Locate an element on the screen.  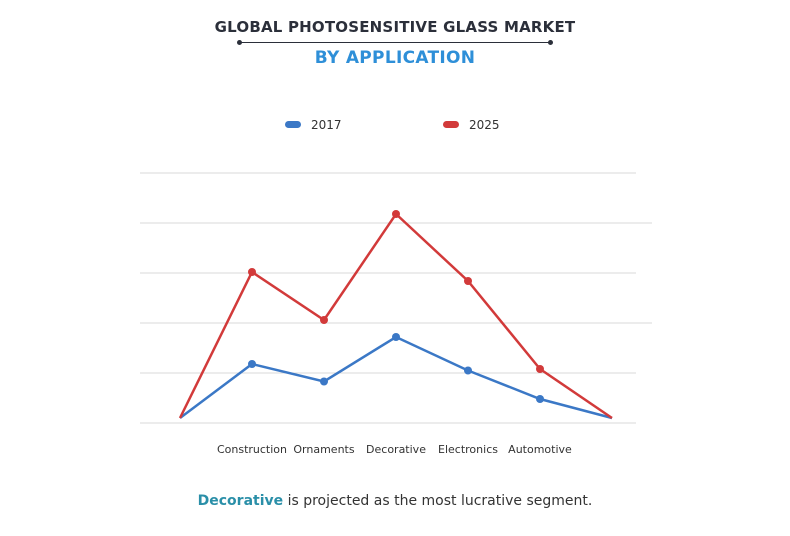
series-line-2017 is located at coordinates (396, 377).